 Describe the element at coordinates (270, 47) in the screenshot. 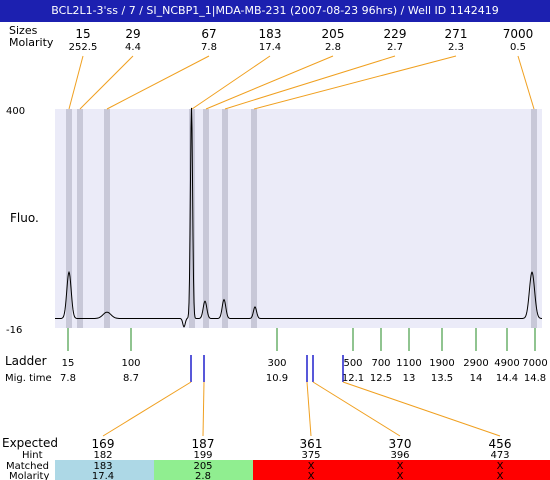

I see `peak-molarity-label: 17.4` at that location.